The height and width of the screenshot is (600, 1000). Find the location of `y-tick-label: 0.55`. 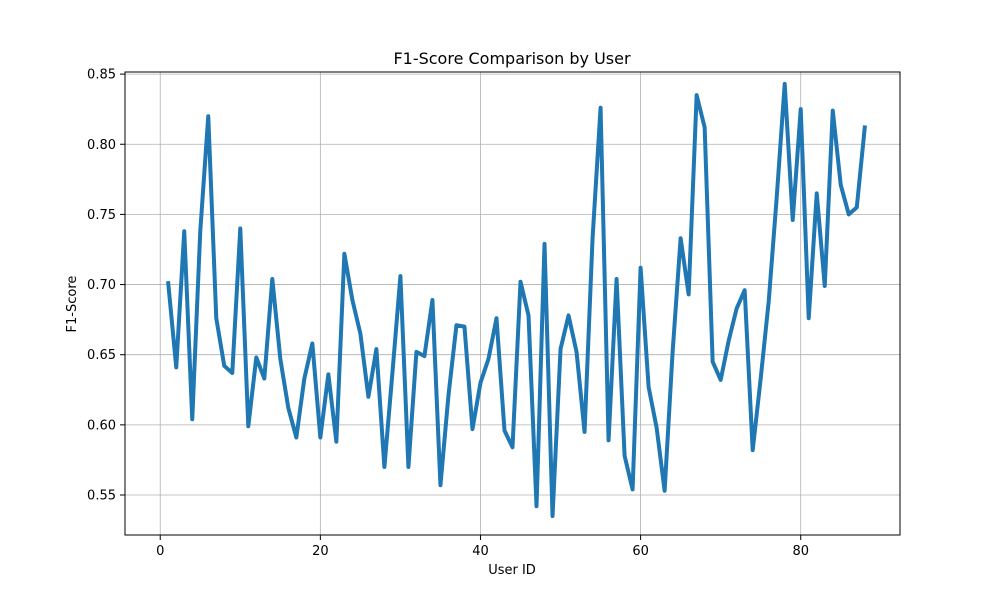

y-tick-label: 0.55 is located at coordinates (101, 496).